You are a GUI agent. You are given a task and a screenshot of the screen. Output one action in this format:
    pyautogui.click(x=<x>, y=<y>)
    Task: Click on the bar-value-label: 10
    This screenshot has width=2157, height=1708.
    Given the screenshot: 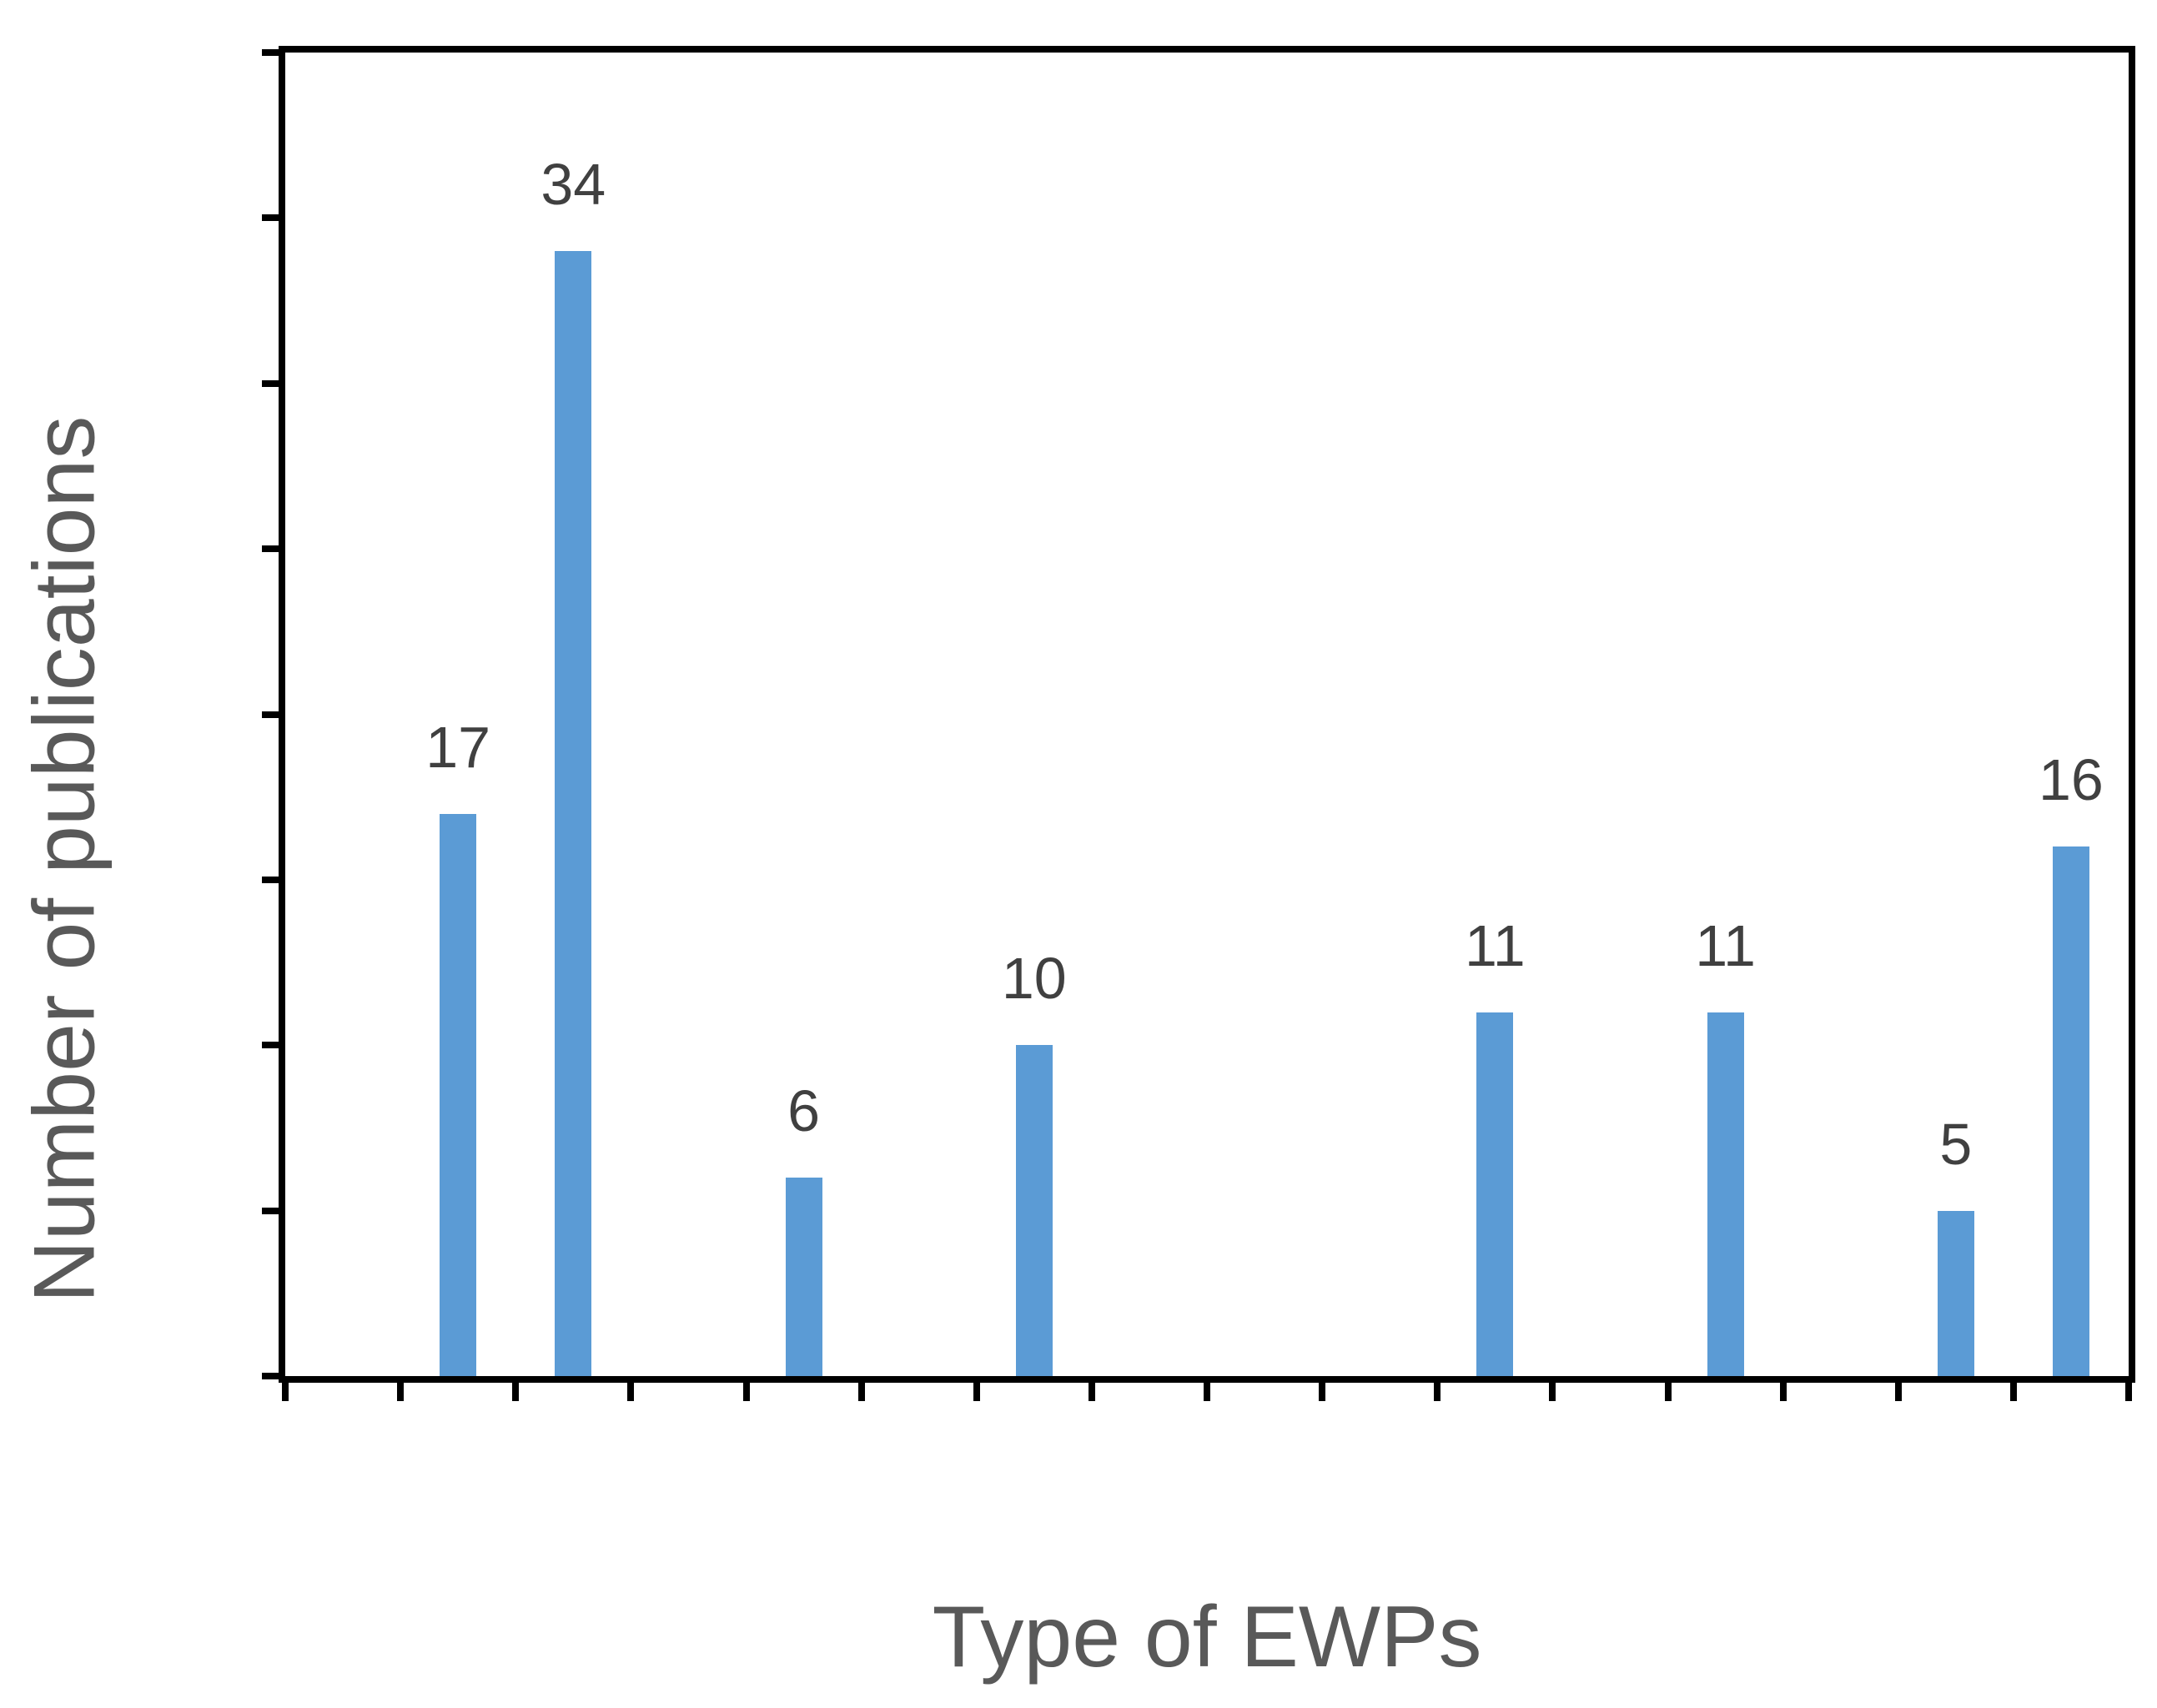 What is the action you would take?
    pyautogui.click(x=1034, y=979)
    